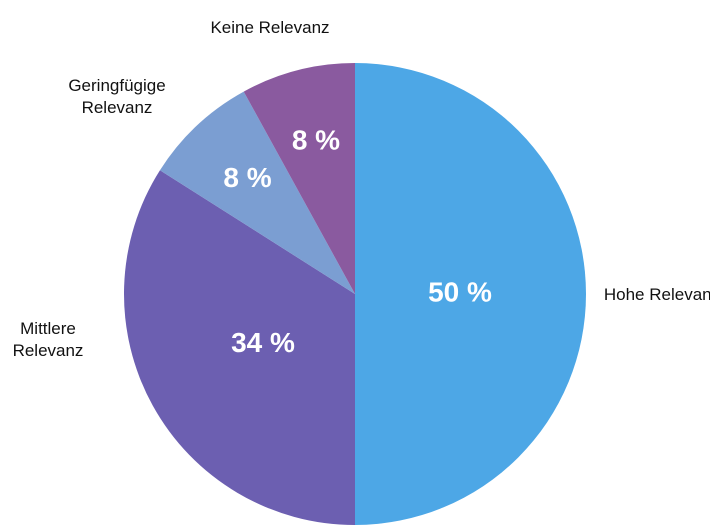 Image resolution: width=710 pixels, height=532 pixels. Describe the element at coordinates (460, 291) in the screenshot. I see `value-label: 50 %` at that location.